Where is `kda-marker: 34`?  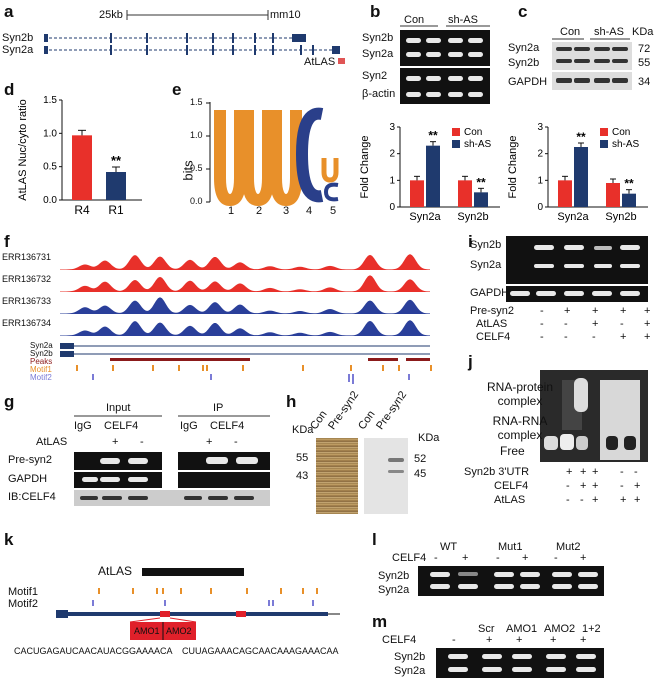
kda-marker: 34 is located at coordinates (644, 82).